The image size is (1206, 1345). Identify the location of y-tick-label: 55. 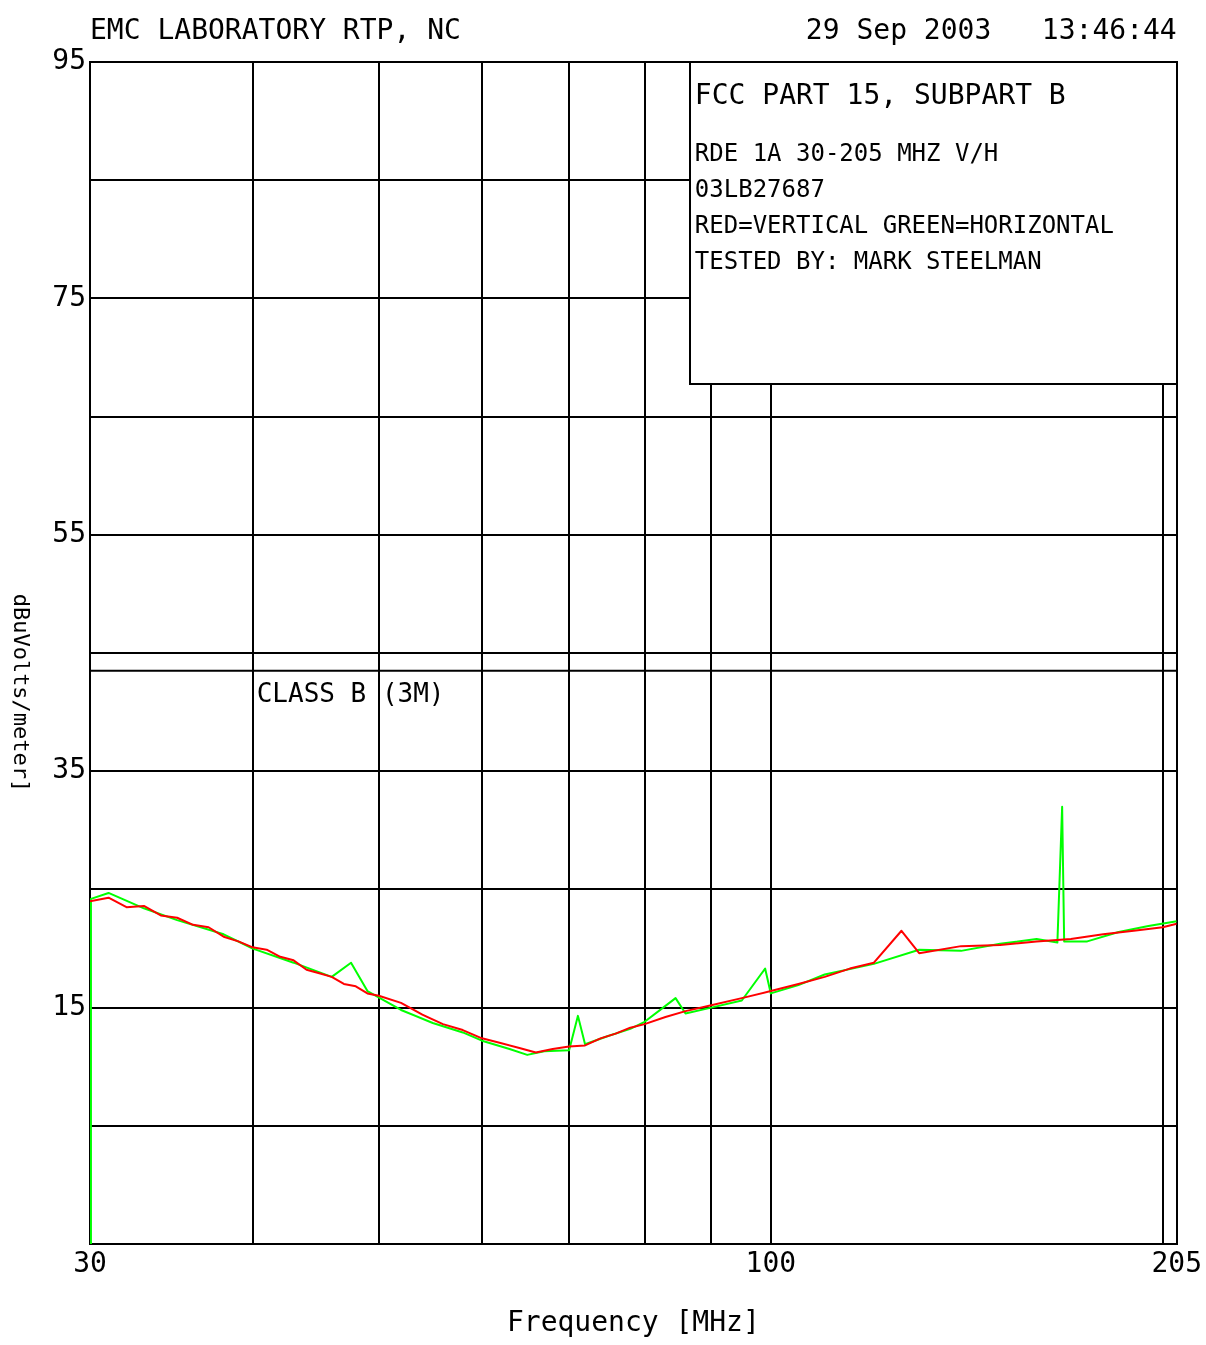
(69, 533).